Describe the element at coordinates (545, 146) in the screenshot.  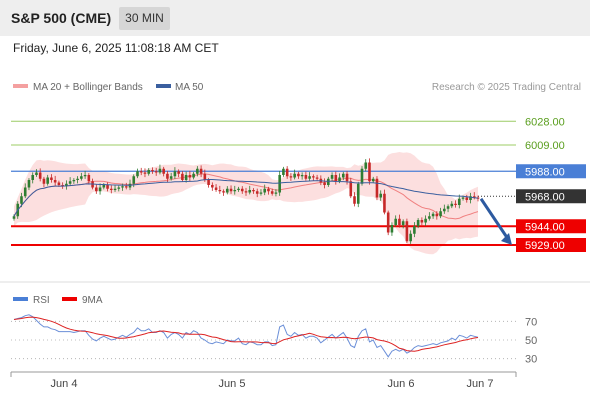
I see `level-label-6009.00: 6009.00` at that location.